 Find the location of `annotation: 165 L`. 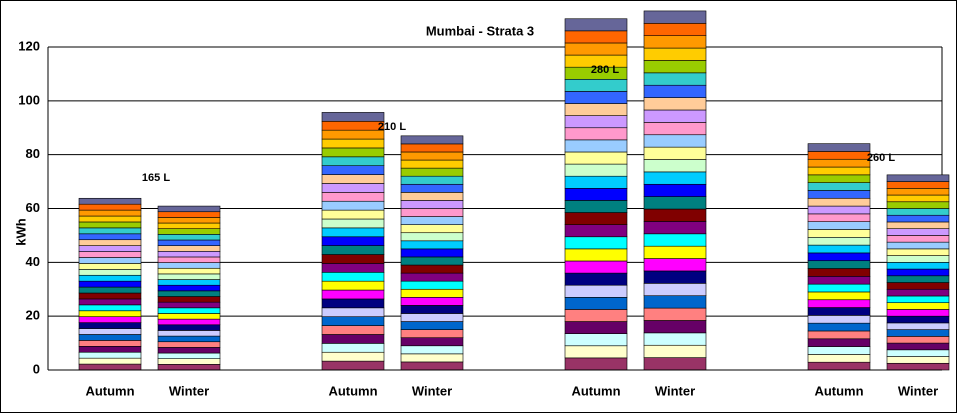

annotation: 165 L is located at coordinates (156, 178).